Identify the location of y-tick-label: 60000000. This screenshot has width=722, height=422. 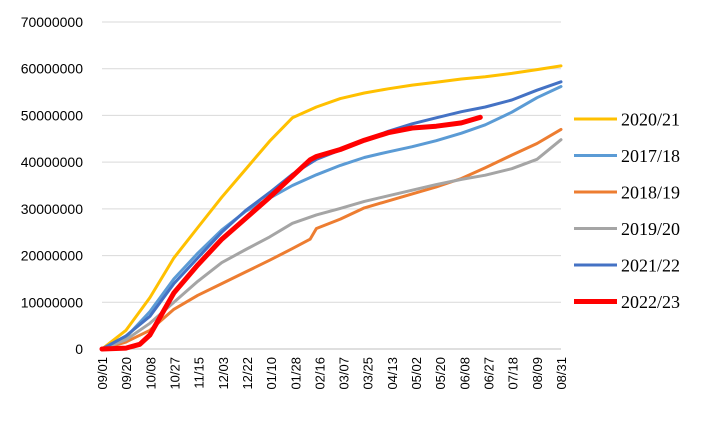
(52, 69).